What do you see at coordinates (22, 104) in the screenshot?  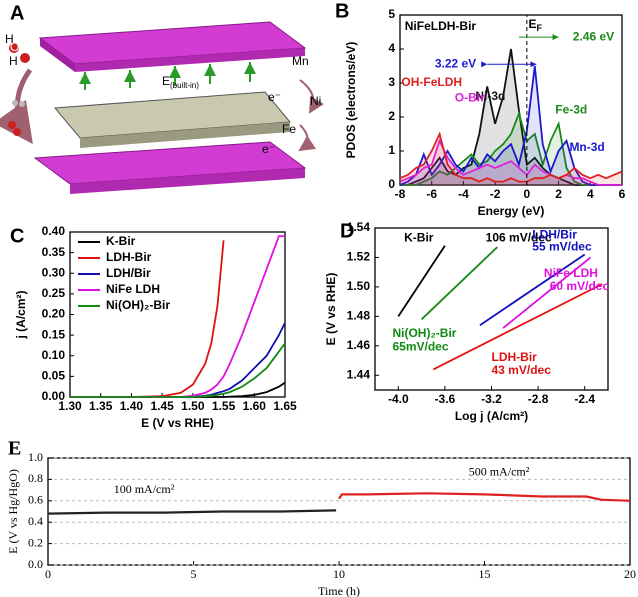 I see `hydrogen-atom` at bounding box center [22, 104].